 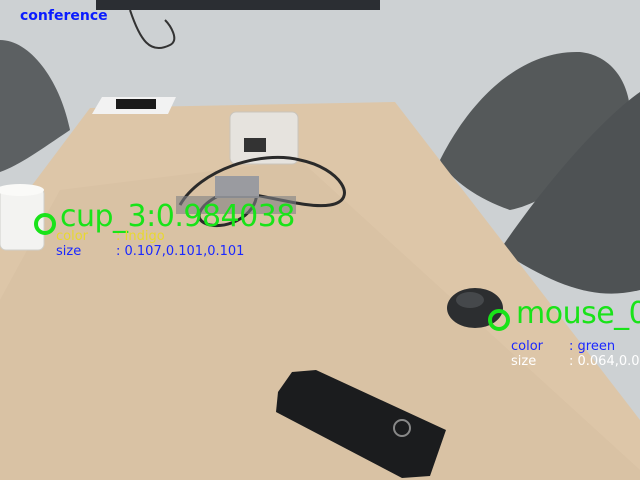 What do you see at coordinates (361, 424) in the screenshot?
I see `phone` at bounding box center [361, 424].